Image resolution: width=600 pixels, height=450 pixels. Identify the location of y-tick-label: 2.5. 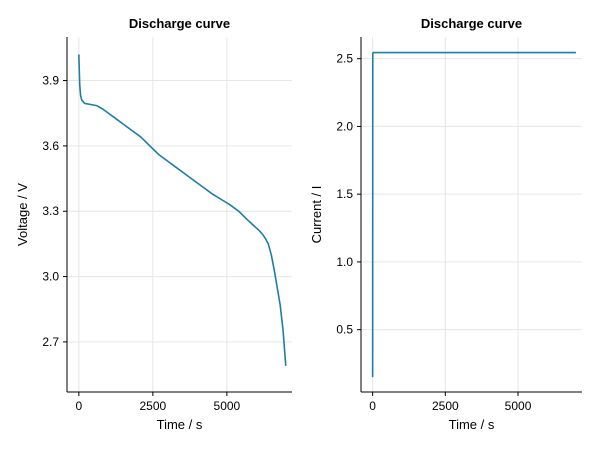
(344, 59).